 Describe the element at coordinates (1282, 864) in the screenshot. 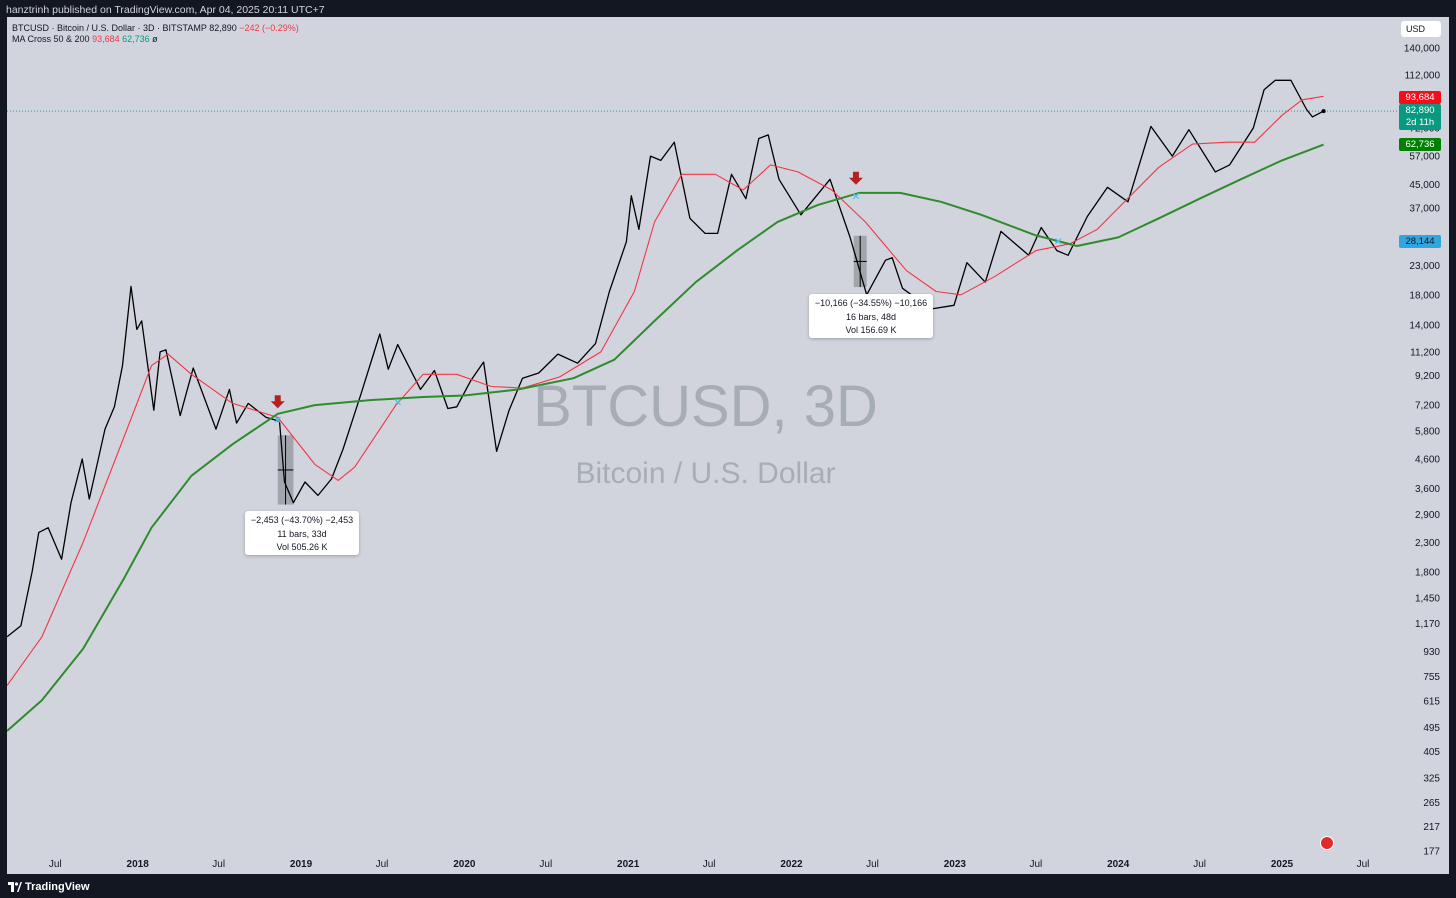

I see `x-tick-label: 2025` at that location.